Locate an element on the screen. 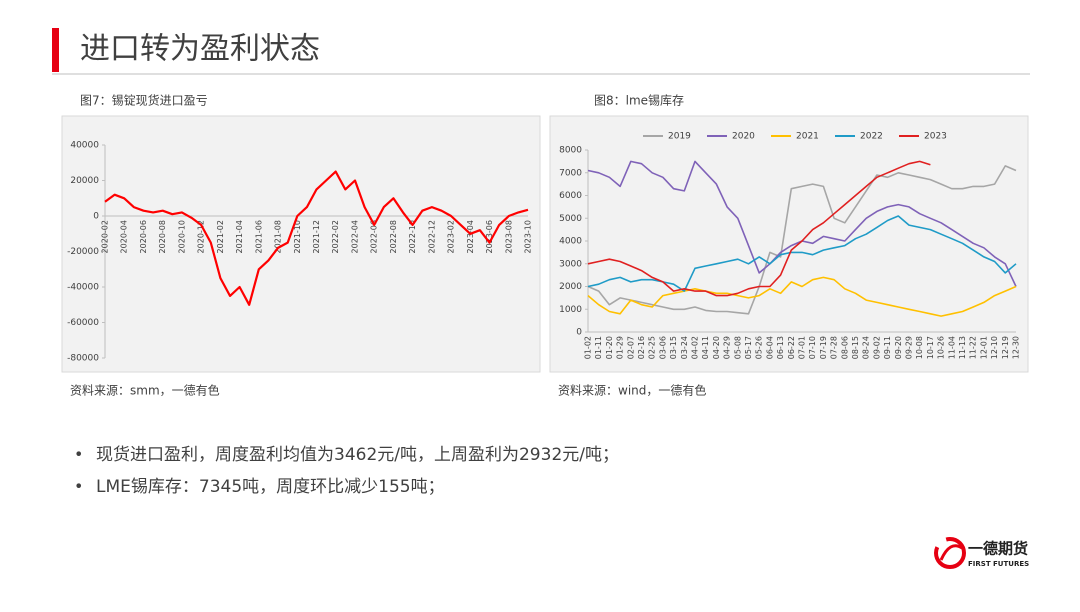 The height and width of the screenshot is (612, 1080). x-tick-label: 07-01 is located at coordinates (802, 347).